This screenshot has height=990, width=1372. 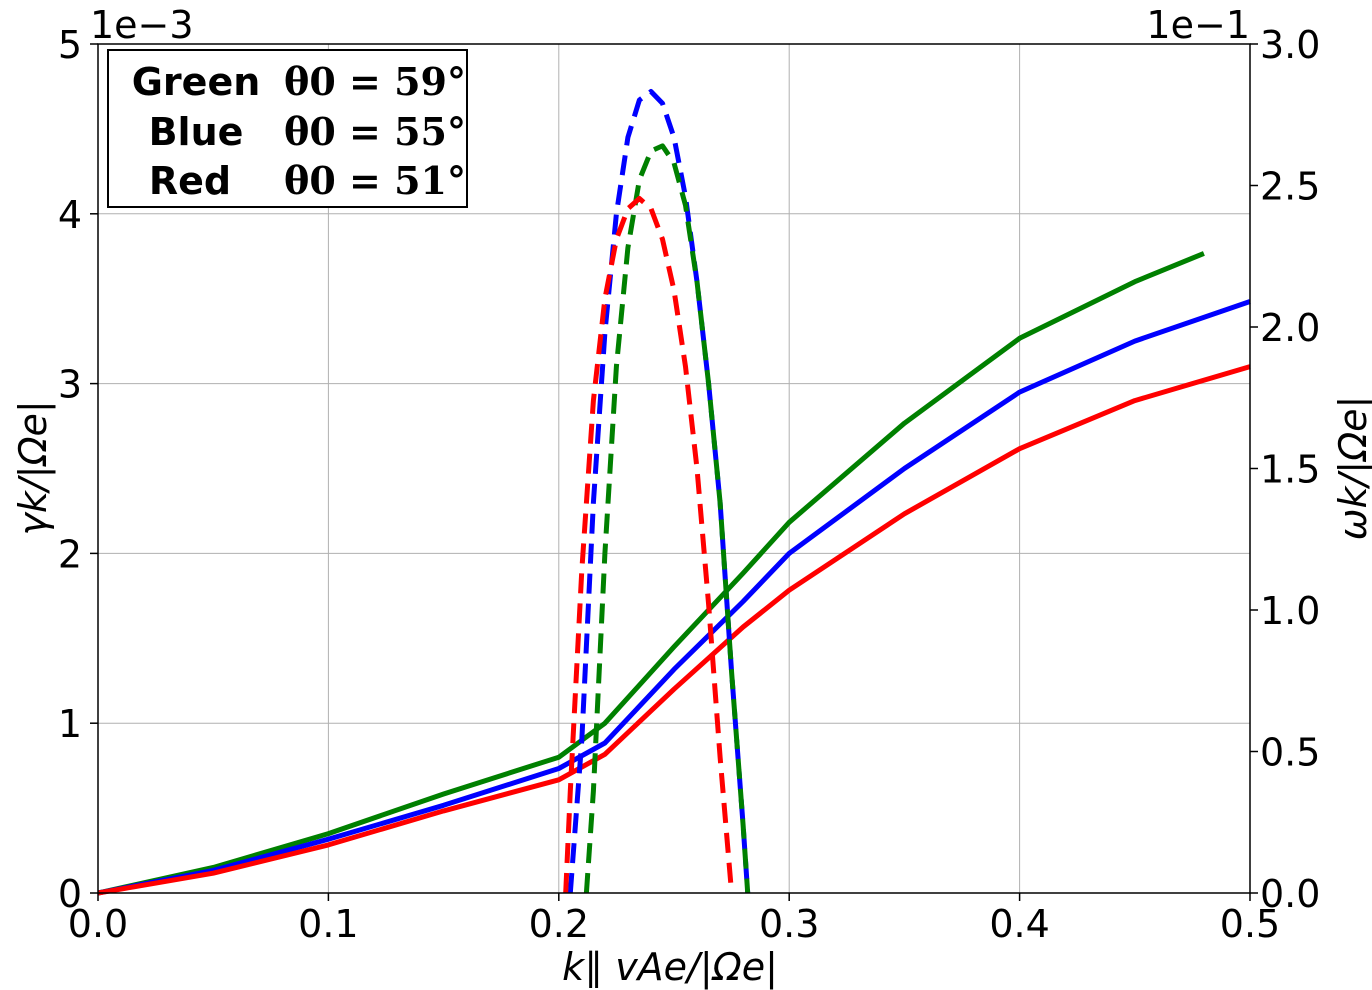 I want to click on legend-name-green: Green, so click(x=196, y=82).